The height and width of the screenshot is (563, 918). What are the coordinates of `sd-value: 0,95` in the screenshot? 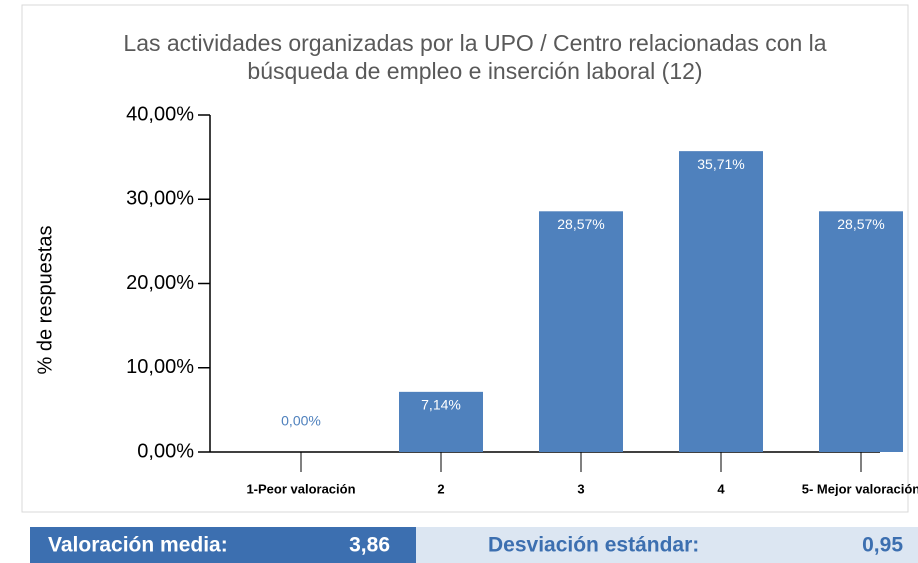 It's located at (882, 545).